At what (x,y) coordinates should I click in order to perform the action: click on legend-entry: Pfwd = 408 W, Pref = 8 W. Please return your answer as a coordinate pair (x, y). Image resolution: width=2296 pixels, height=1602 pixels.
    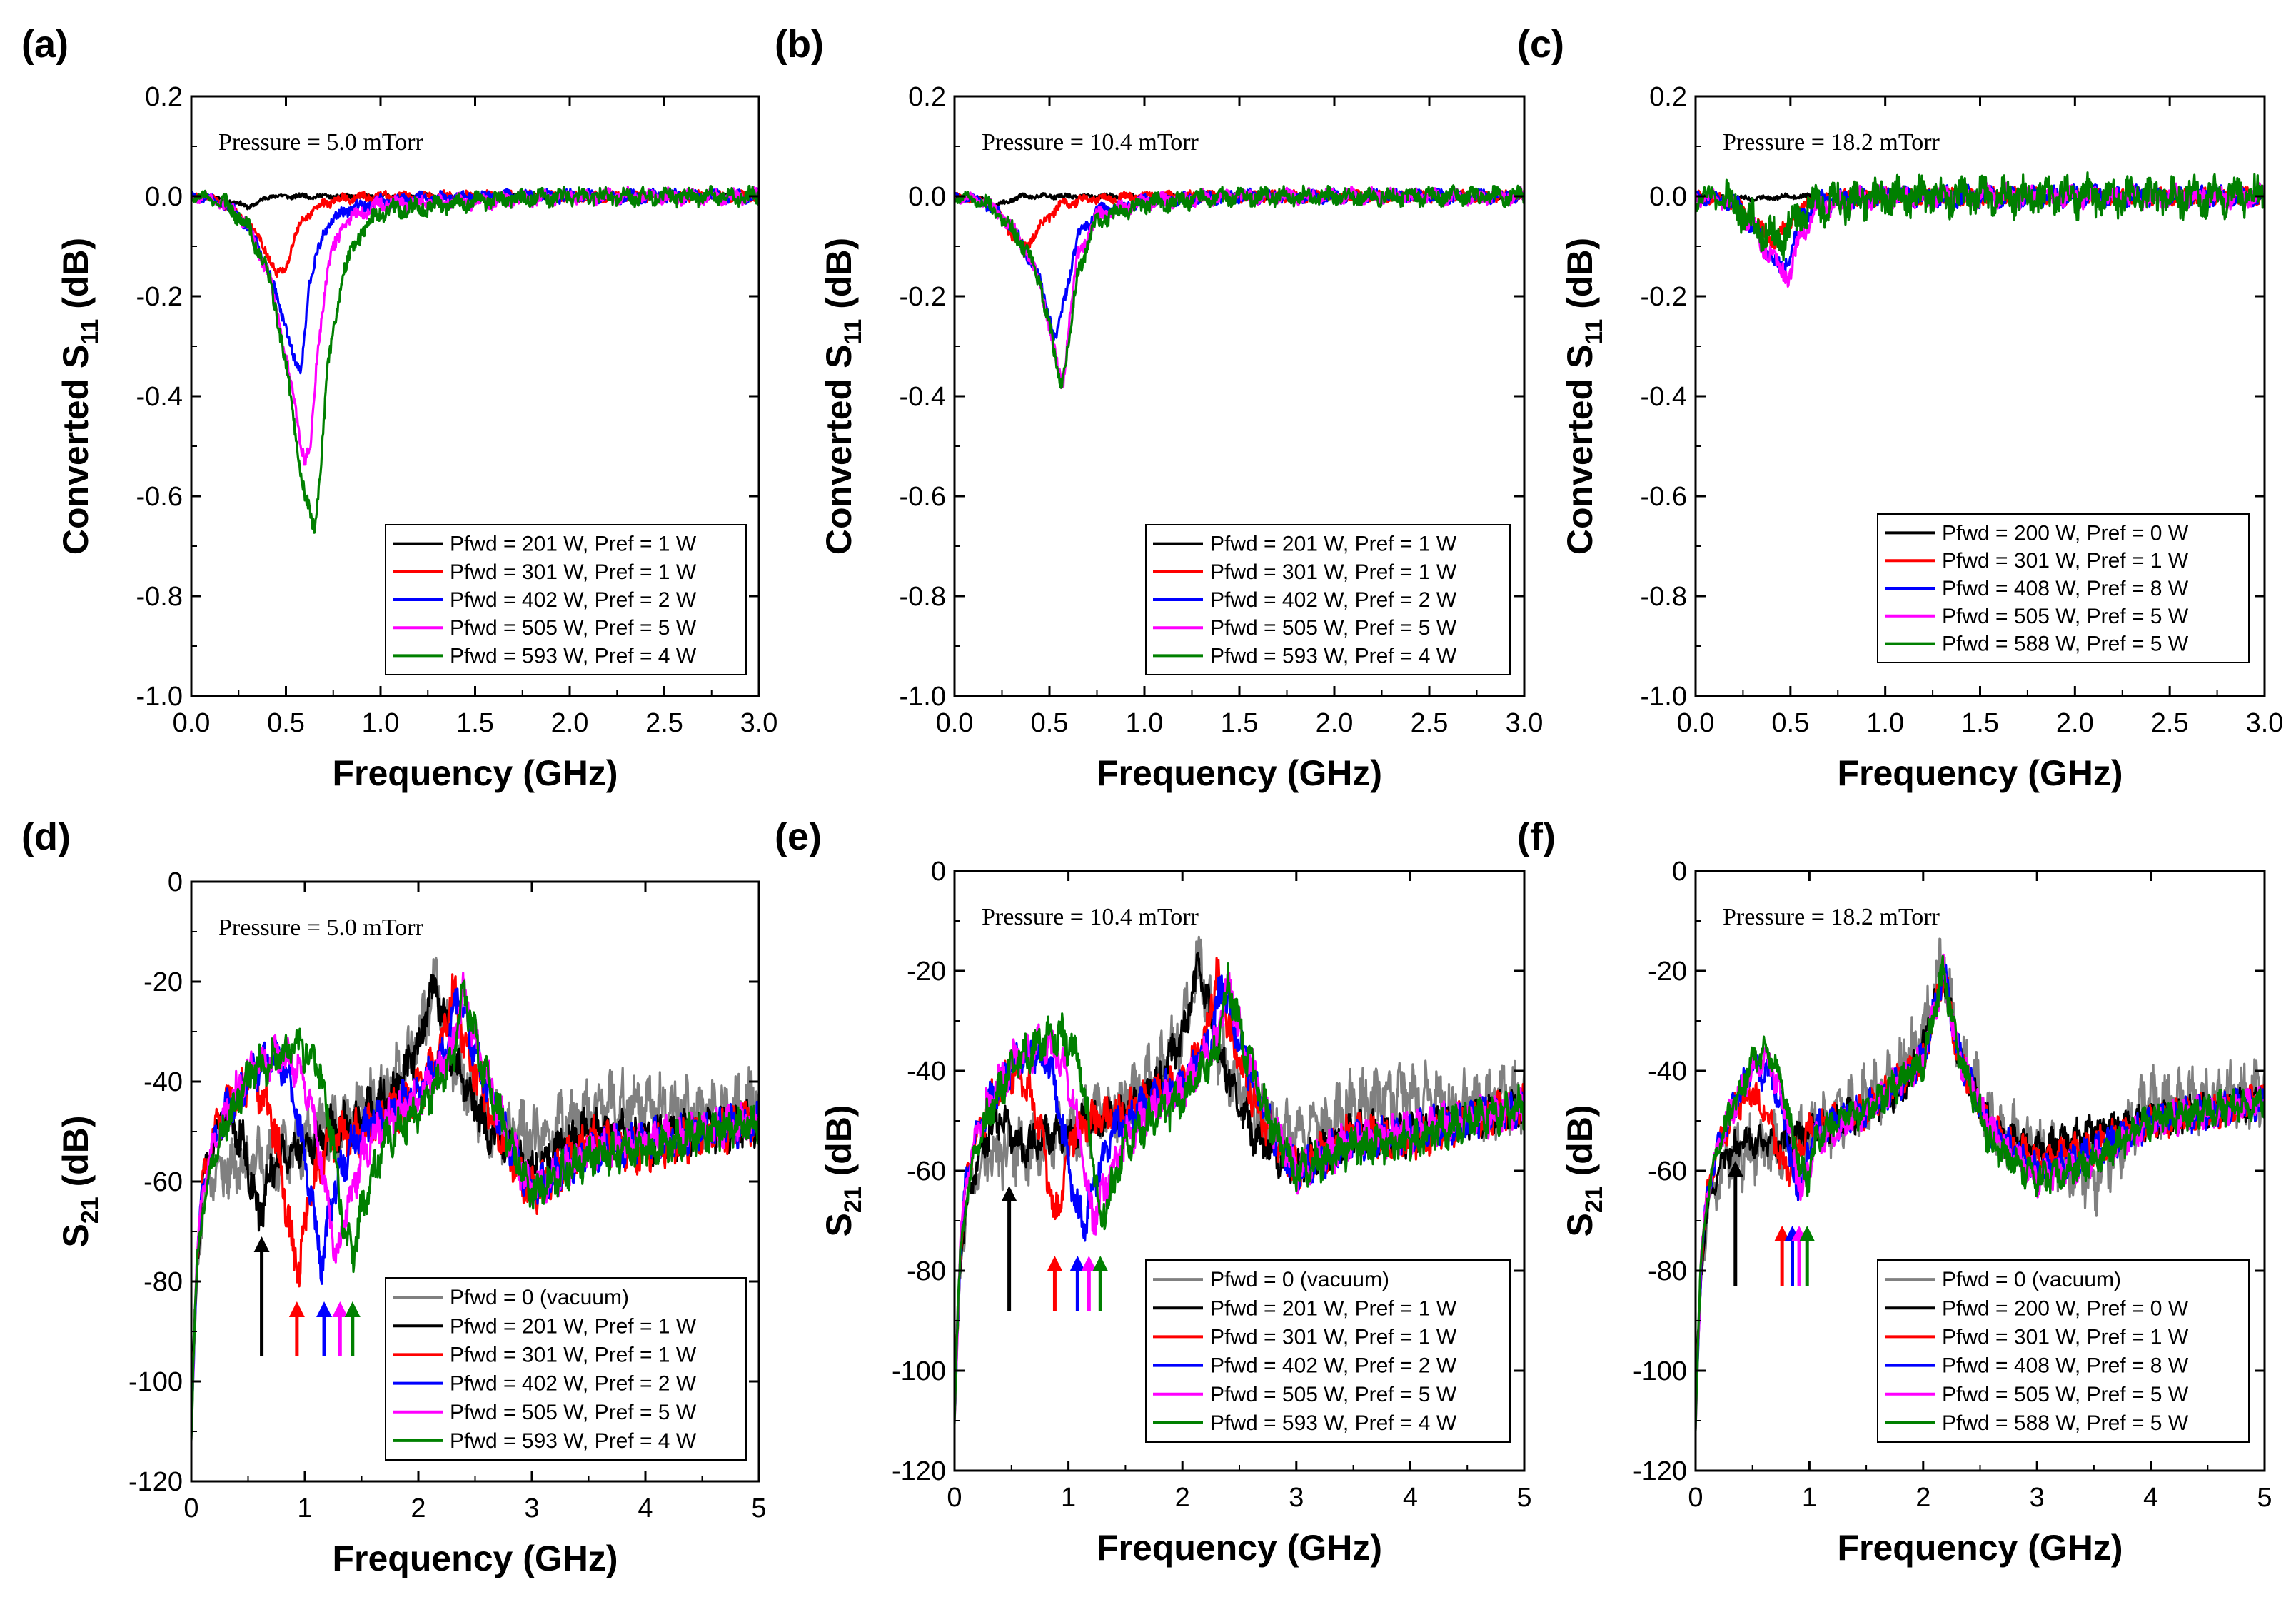
    Looking at the image, I should click on (2065, 1366).